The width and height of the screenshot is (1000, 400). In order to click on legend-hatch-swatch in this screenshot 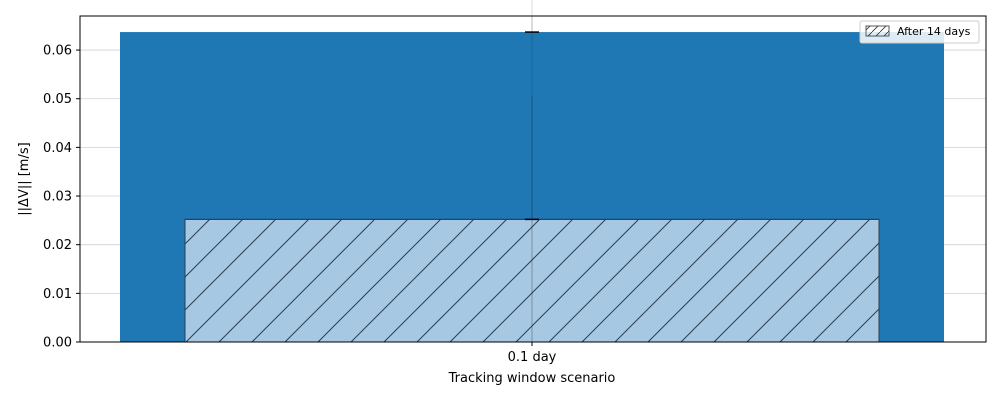, I will do `click(877, 31)`.